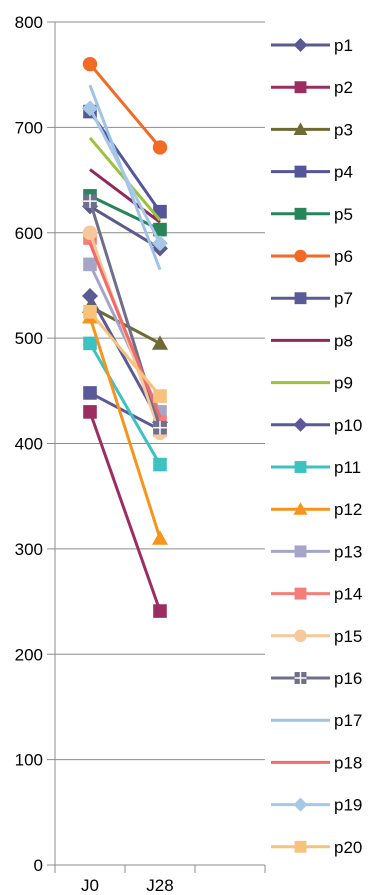 The image size is (371, 895). Describe the element at coordinates (159, 885) in the screenshot. I see `x-tick-label: J28` at that location.